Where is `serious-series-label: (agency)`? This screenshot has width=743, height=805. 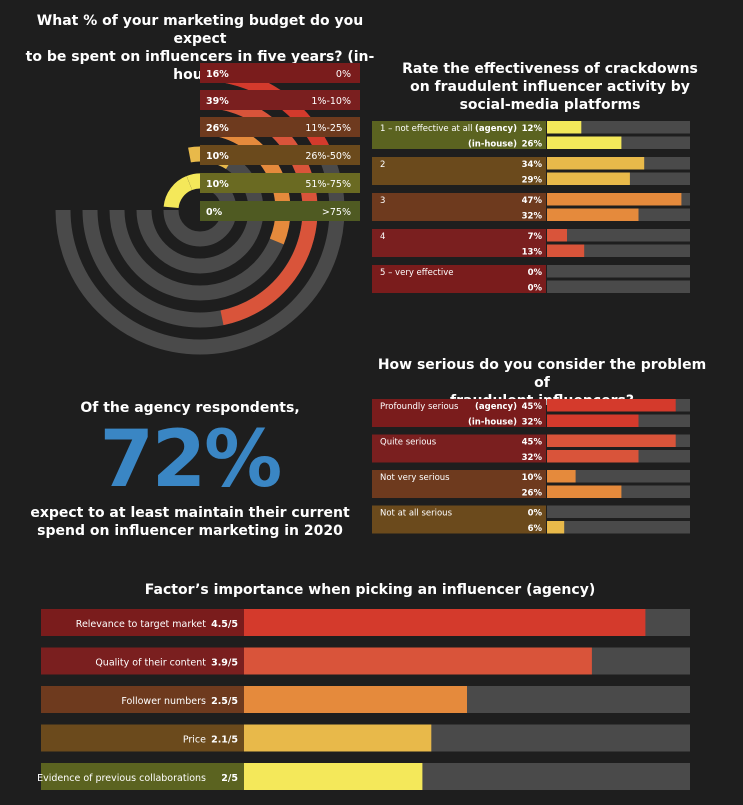
serious-series-label: (agency) is located at coordinates (496, 407).